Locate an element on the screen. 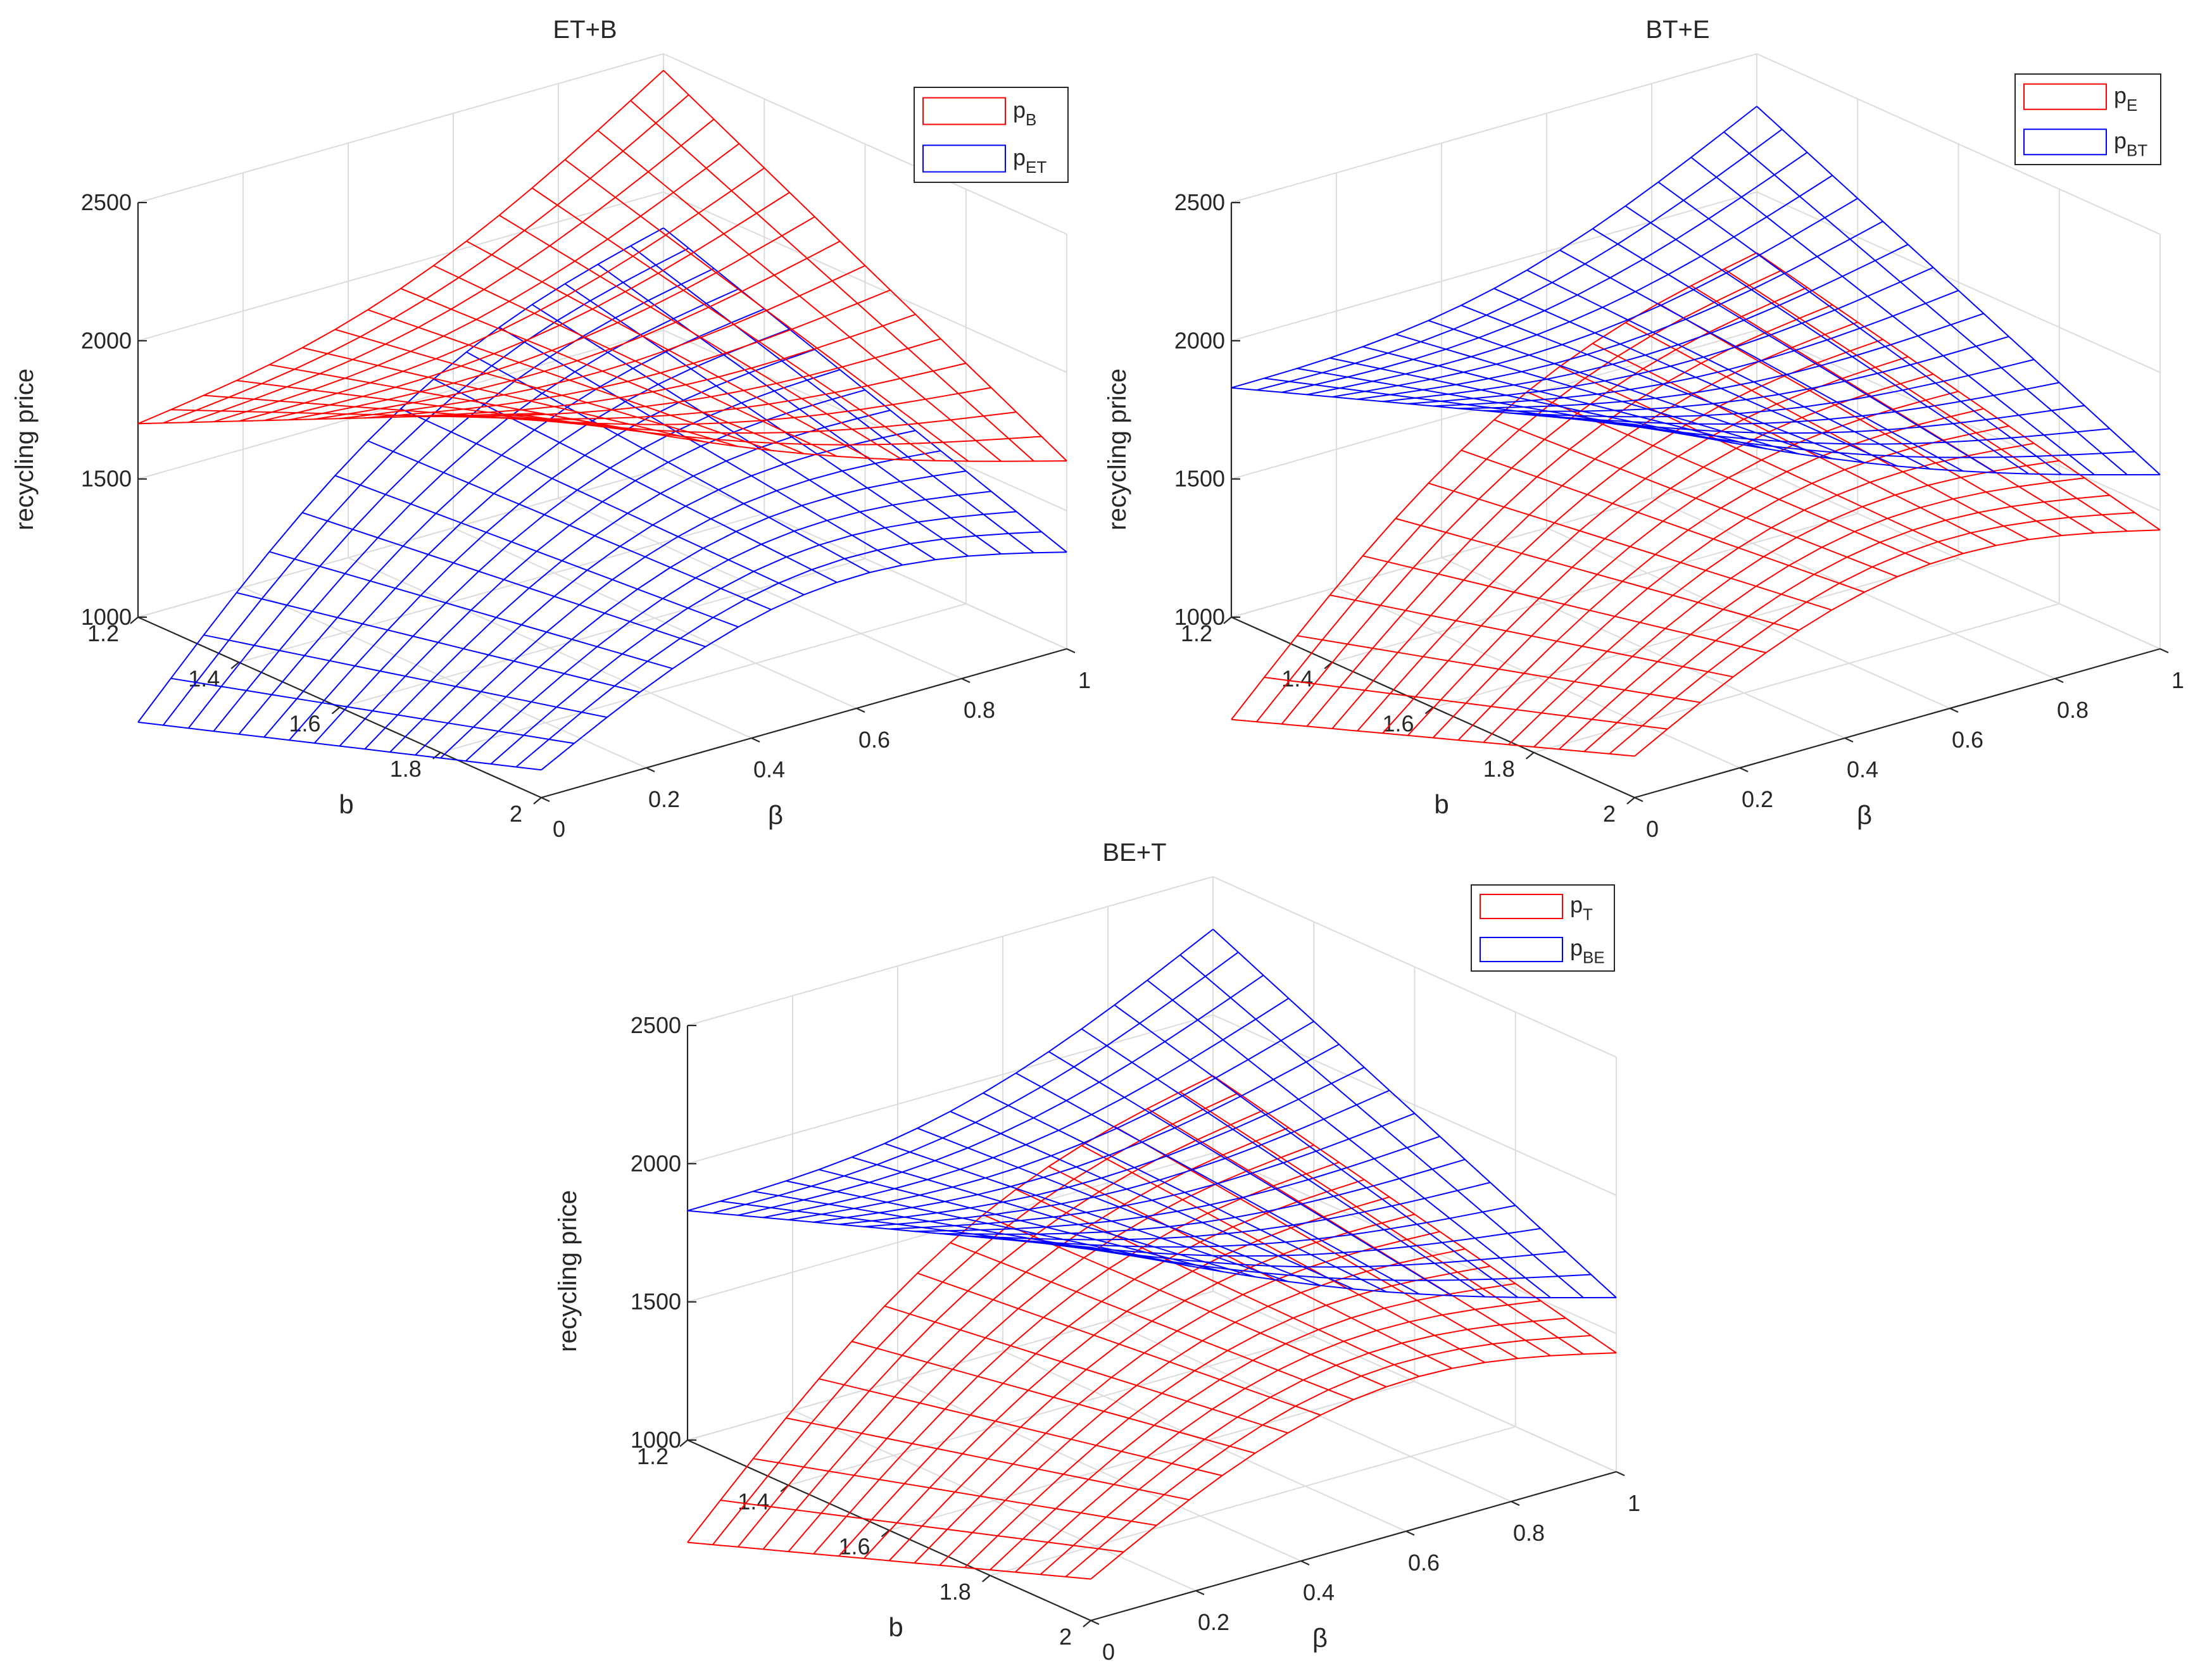  tick-label-beta: 0.8 is located at coordinates (1529, 1533).